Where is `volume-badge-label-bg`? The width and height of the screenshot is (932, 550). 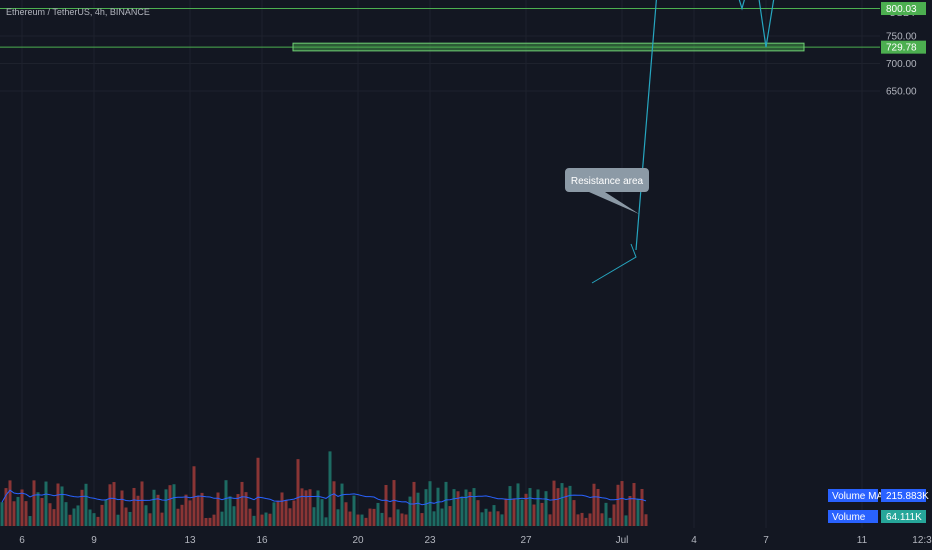
volume-badge-label-bg is located at coordinates (853, 495).